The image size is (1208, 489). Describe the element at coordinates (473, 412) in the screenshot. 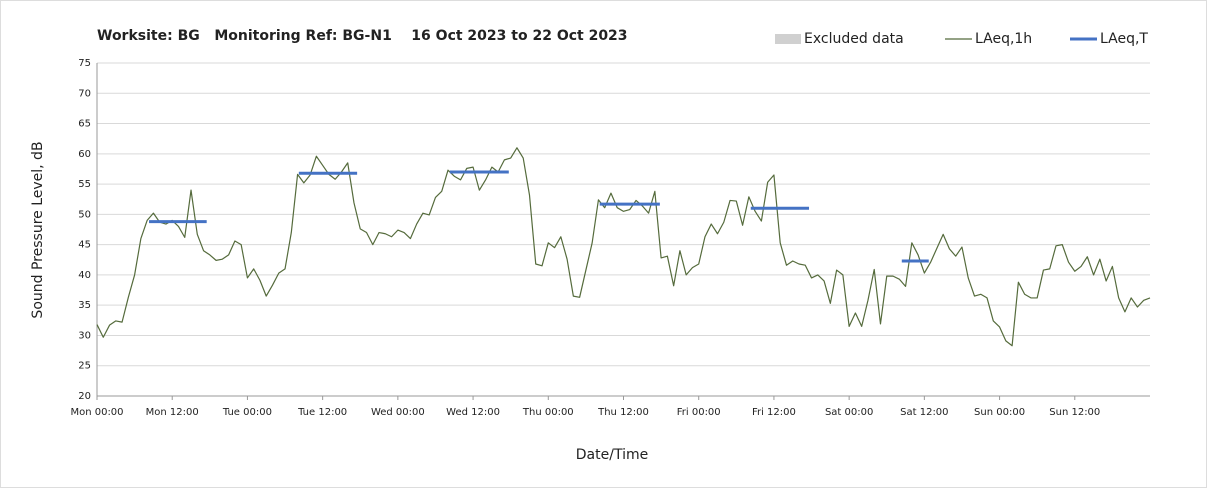

I see `x-tick-label: Wed 12:00` at that location.